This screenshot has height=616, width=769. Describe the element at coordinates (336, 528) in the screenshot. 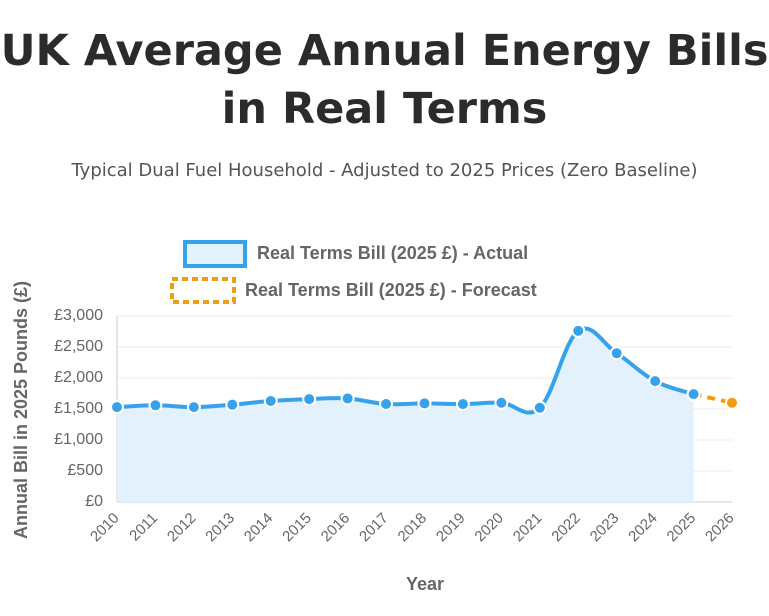

I see `x-tick-label: 2016` at that location.